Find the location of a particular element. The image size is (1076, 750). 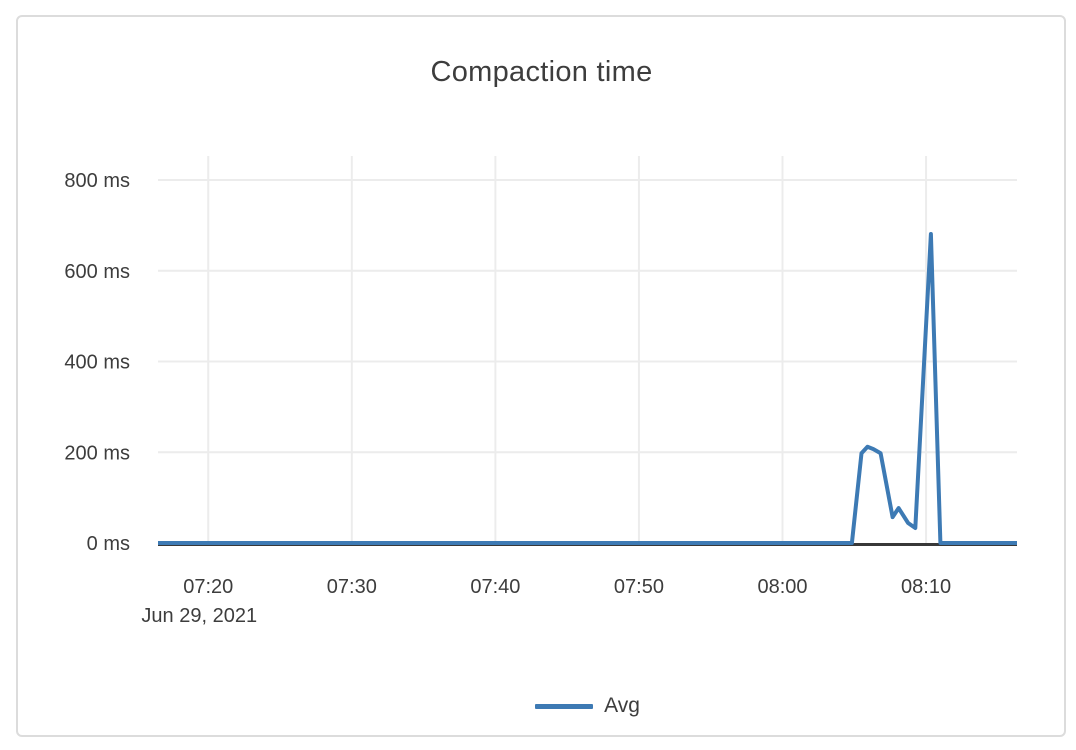

x-tick-label: 08:10 is located at coordinates (926, 587).